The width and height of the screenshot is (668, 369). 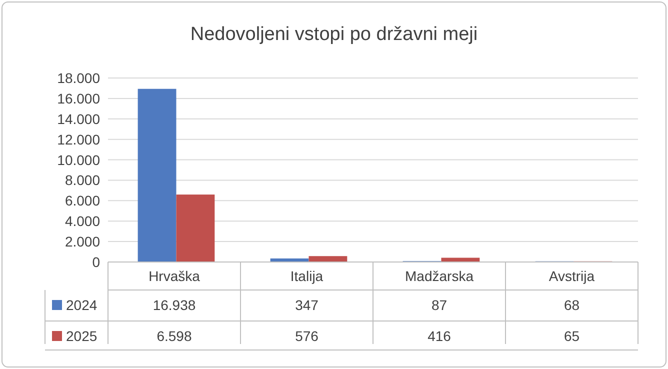 I want to click on y-tick-label: 18.000, so click(x=78, y=78).